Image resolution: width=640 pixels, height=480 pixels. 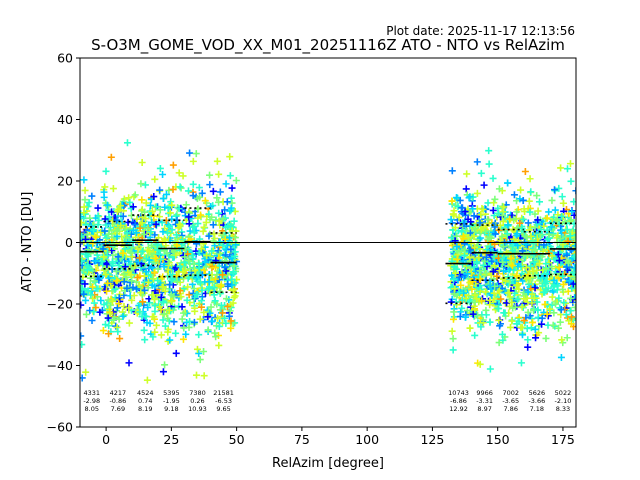 What do you see at coordinates (223, 401) in the screenshot?
I see `bin-label-text: -6.53` at bounding box center [223, 401].